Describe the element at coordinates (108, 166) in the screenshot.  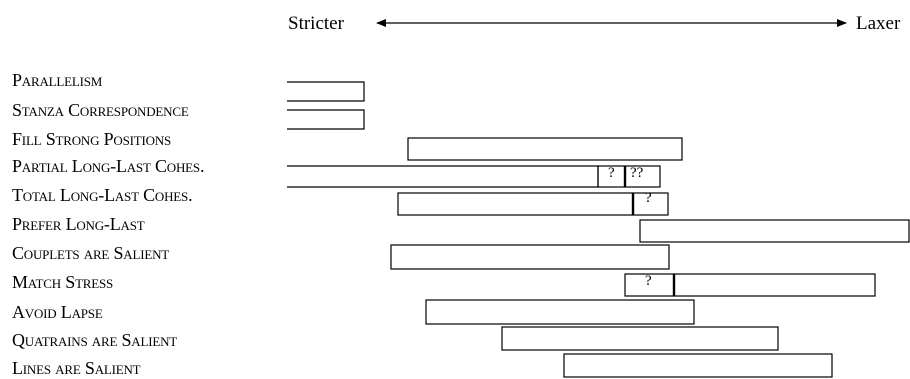
I see `label-partial-long-last-cohesion: Partial Long-Last Cohes.` at that location.